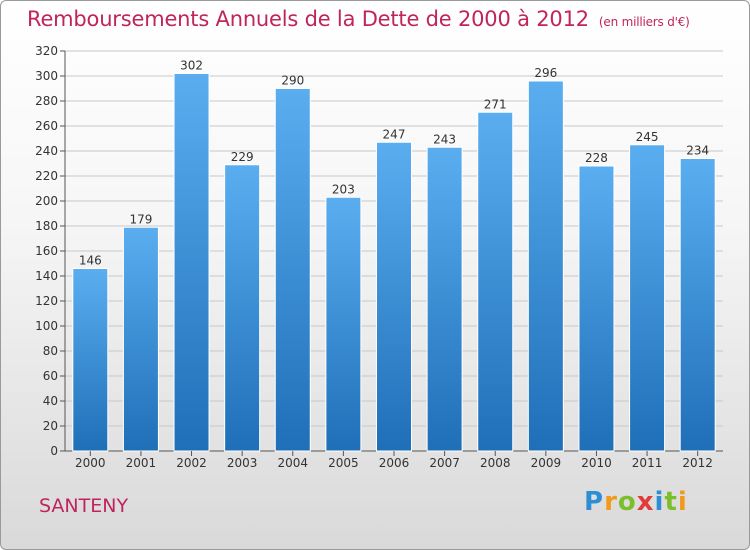 Image resolution: width=750 pixels, height=550 pixels. What do you see at coordinates (46, 51) in the screenshot?
I see `y-tick-label: 320` at bounding box center [46, 51].